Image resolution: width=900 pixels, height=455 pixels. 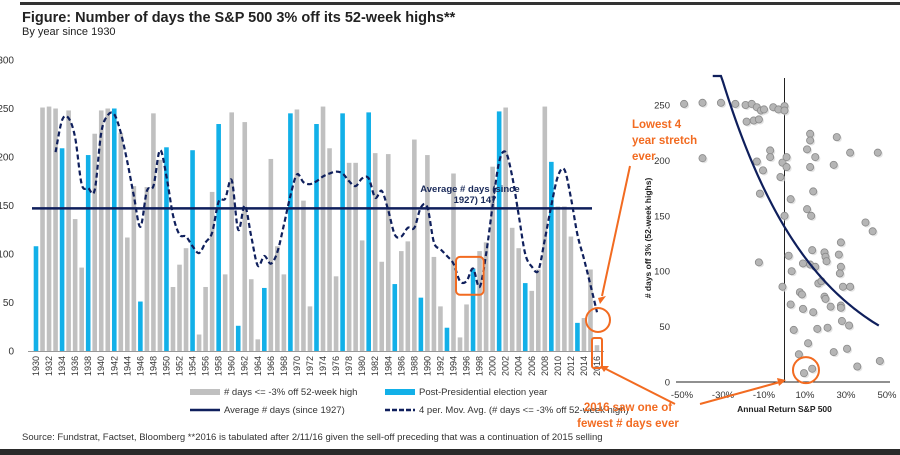 What do you see at coordinates (310, 328) in the screenshot?
I see `bar-1972` at bounding box center [310, 328].